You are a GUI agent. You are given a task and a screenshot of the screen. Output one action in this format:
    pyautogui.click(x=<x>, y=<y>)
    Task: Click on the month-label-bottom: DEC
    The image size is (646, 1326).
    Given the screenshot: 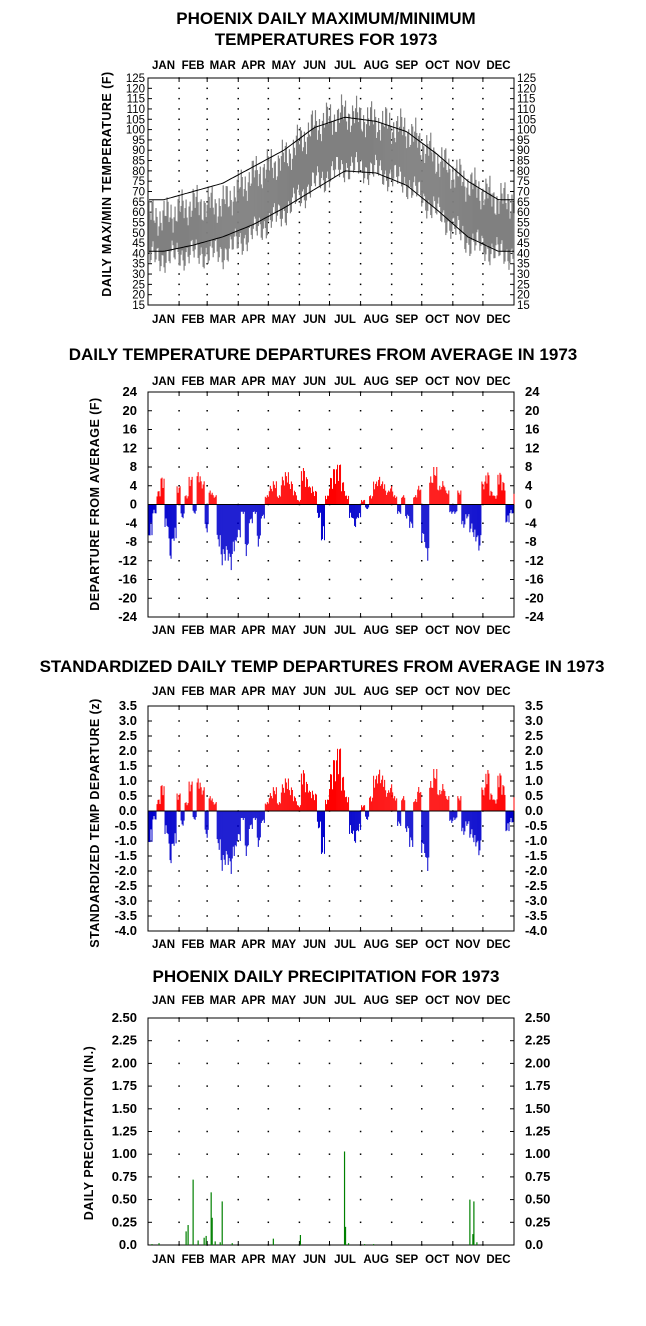 What is the action you would take?
    pyautogui.click(x=498, y=631)
    